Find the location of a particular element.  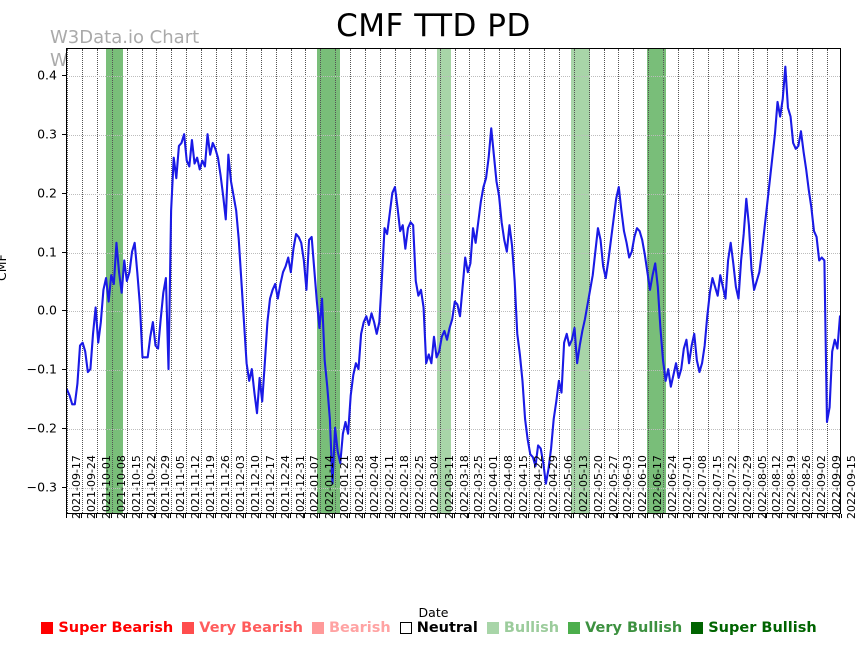

x-tick-label: 2022-07-08 is located at coordinates (702, 487).